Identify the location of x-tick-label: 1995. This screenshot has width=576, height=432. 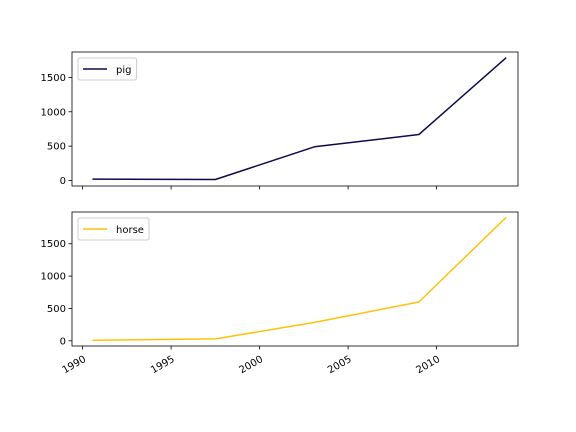
(163, 365).